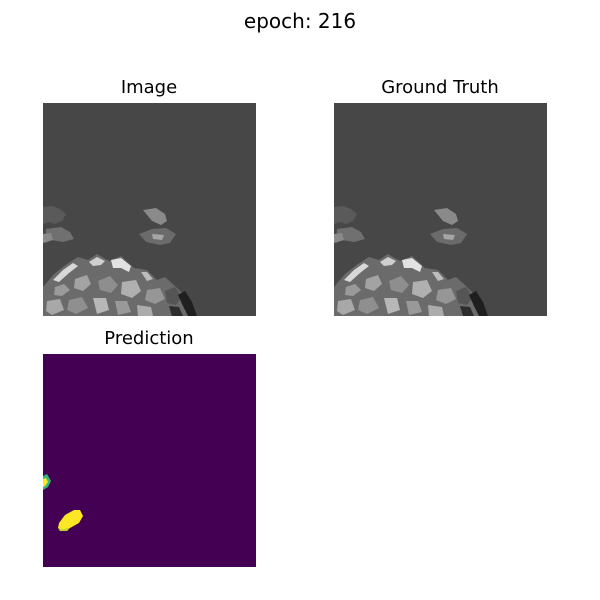 Image resolution: width=600 pixels, height=600 pixels. What do you see at coordinates (149, 87) in the screenshot?
I see `image-panel-title: Image` at bounding box center [149, 87].